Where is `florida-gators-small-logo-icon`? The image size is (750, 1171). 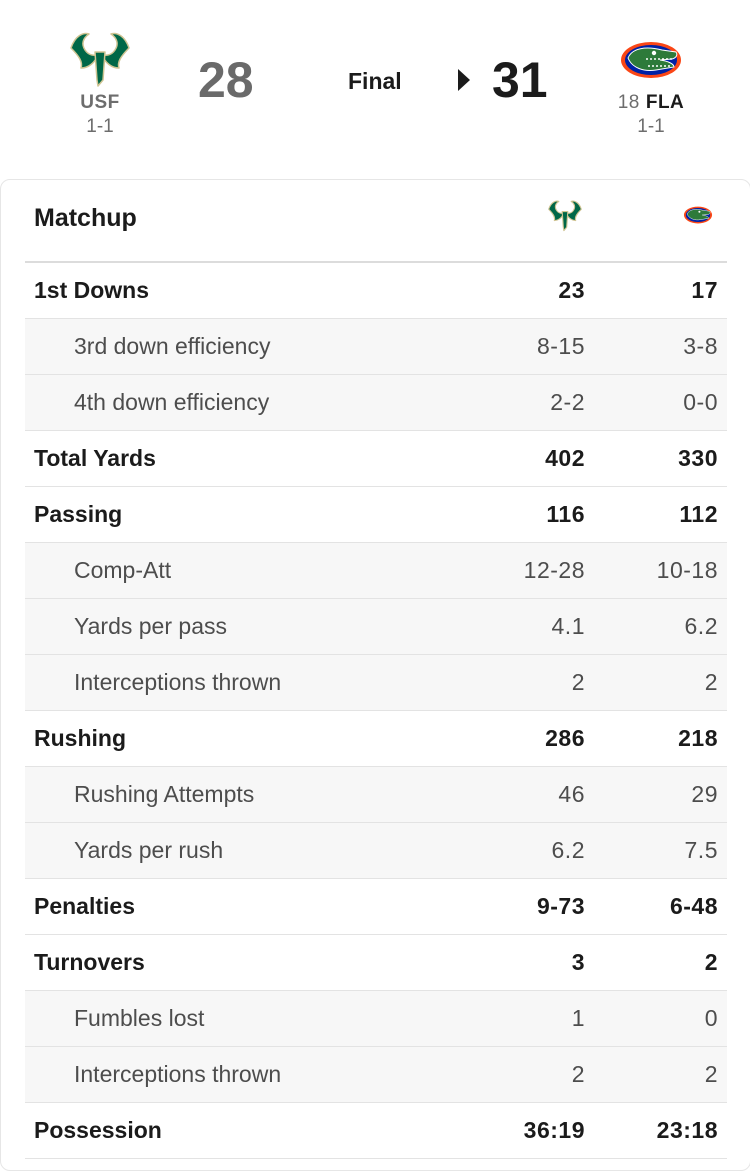 florida-gators-small-logo-icon is located at coordinates (698, 215).